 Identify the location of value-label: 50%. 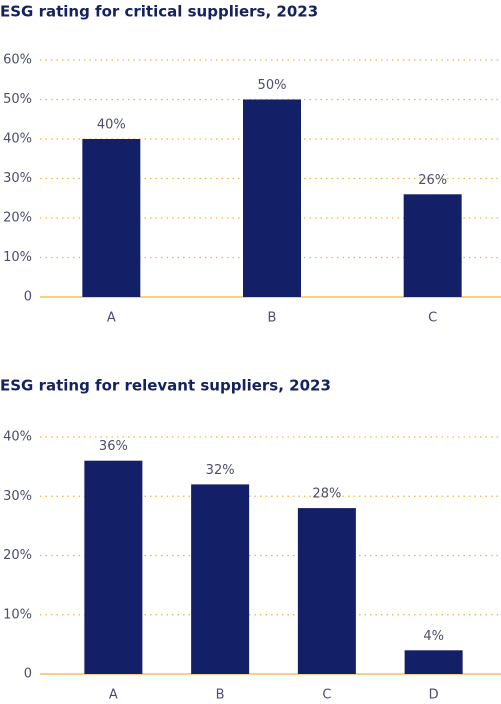
(272, 85).